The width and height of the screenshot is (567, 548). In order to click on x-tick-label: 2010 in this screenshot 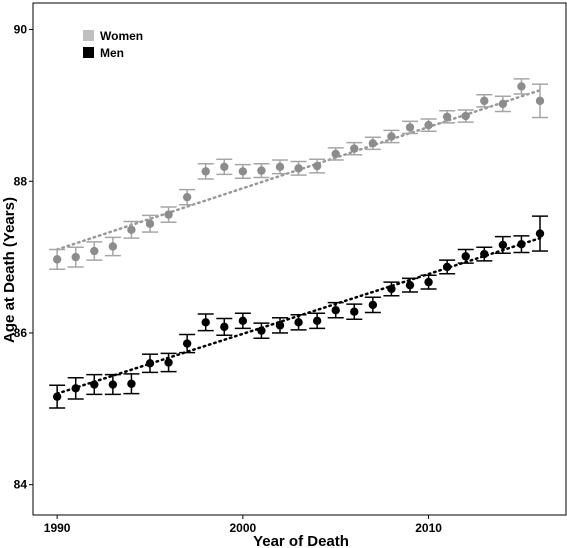, I will do `click(428, 528)`.